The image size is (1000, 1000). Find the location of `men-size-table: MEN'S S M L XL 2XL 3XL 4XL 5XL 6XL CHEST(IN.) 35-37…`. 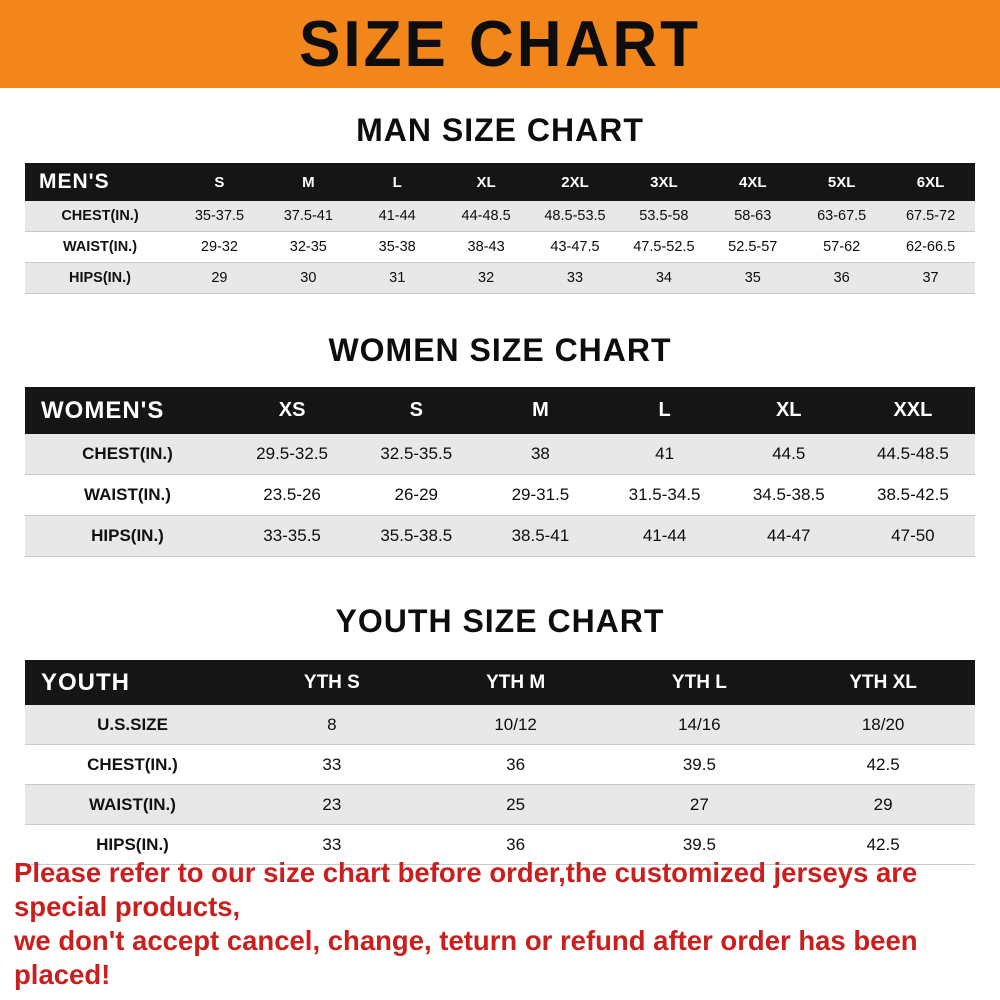

men-size-table: MEN'S S M L XL 2XL 3XL 4XL 5XL 6XL CHEST(IN.) 35-37… is located at coordinates (500, 228).